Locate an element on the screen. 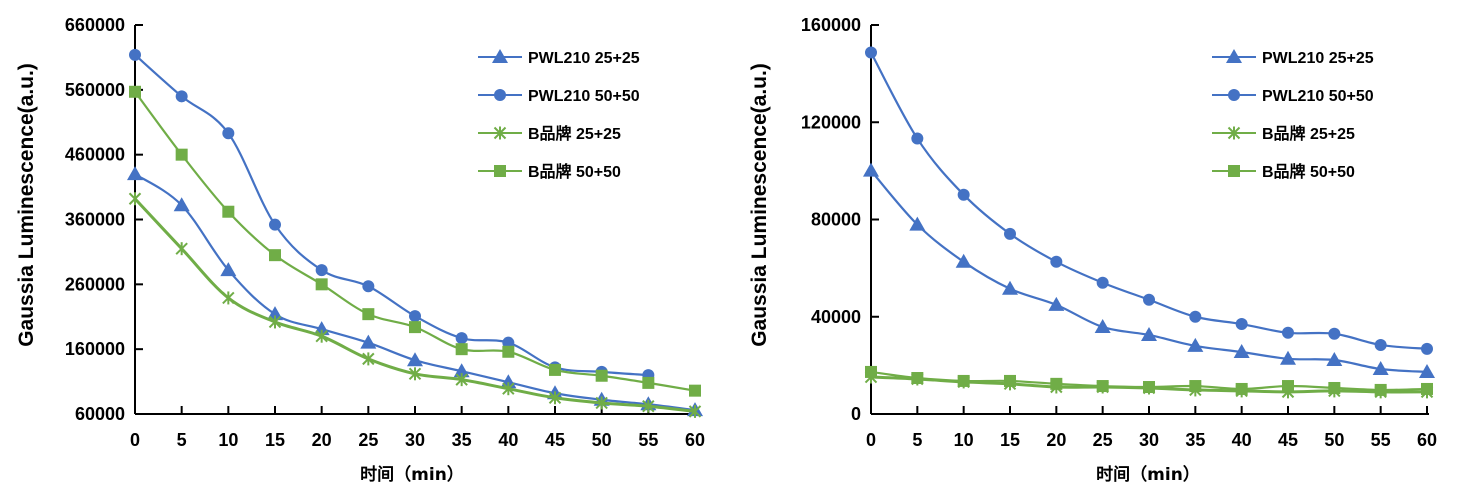 This screenshot has height=495, width=1471. x-tick-label: 60 is located at coordinates (695, 440).